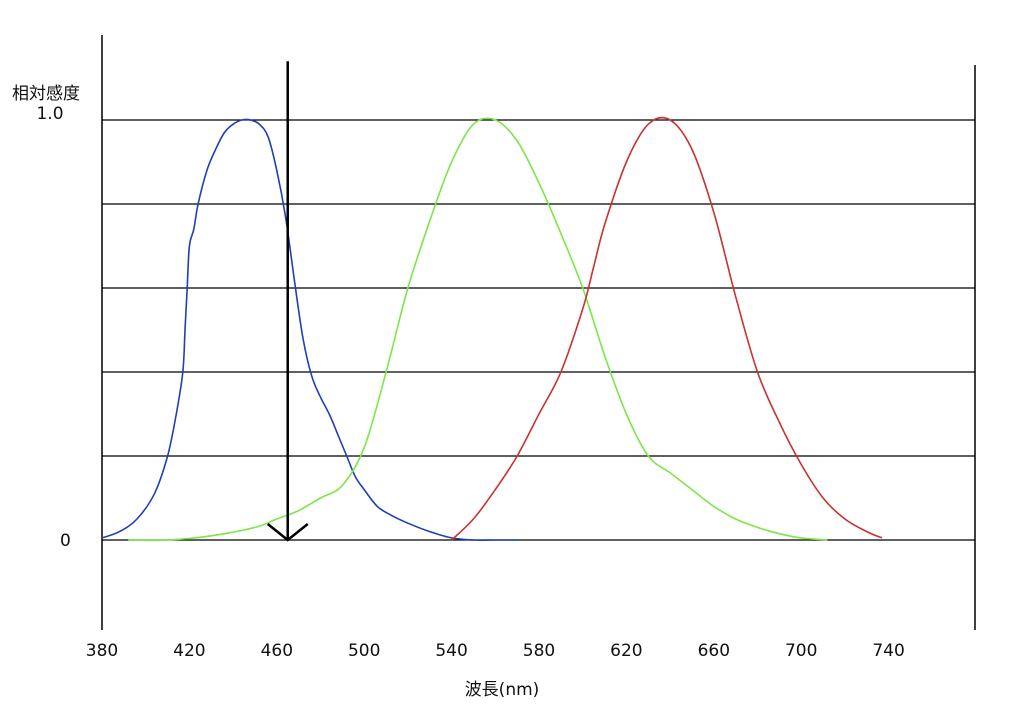  What do you see at coordinates (53, 327) in the screenshot?
I see `y-tick-labels: 1.00` at bounding box center [53, 327].